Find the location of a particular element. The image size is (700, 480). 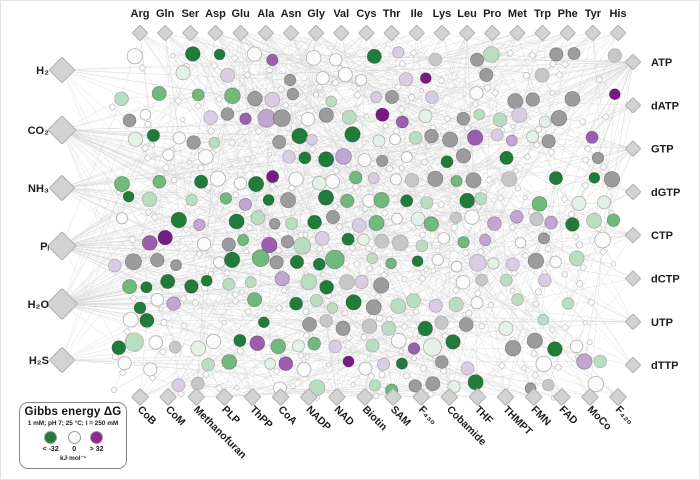

amino-acid-label: Phe is located at coordinates (568, 14).